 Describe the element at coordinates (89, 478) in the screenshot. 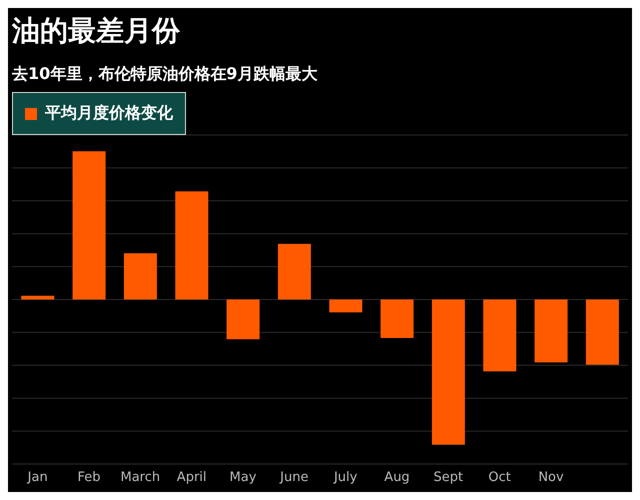

I see `x-tick-label: Feb` at that location.